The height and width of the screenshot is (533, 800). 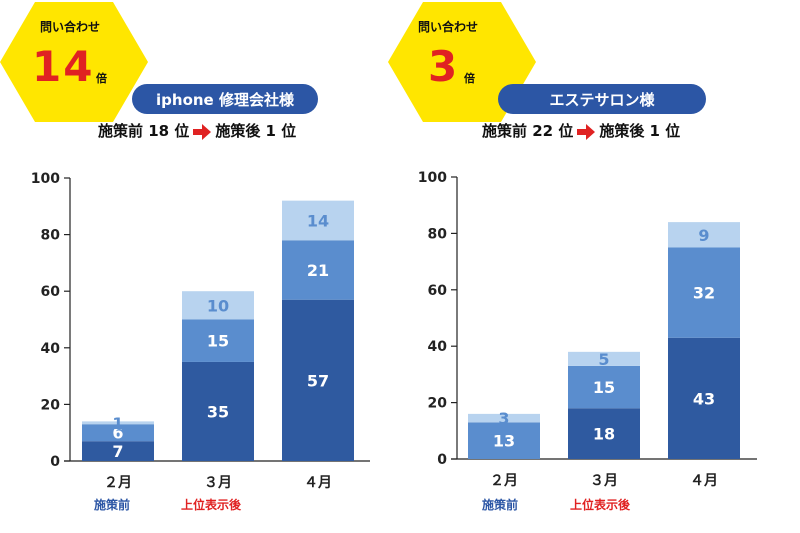 I want to click on data-label: 13, so click(x=504, y=441).